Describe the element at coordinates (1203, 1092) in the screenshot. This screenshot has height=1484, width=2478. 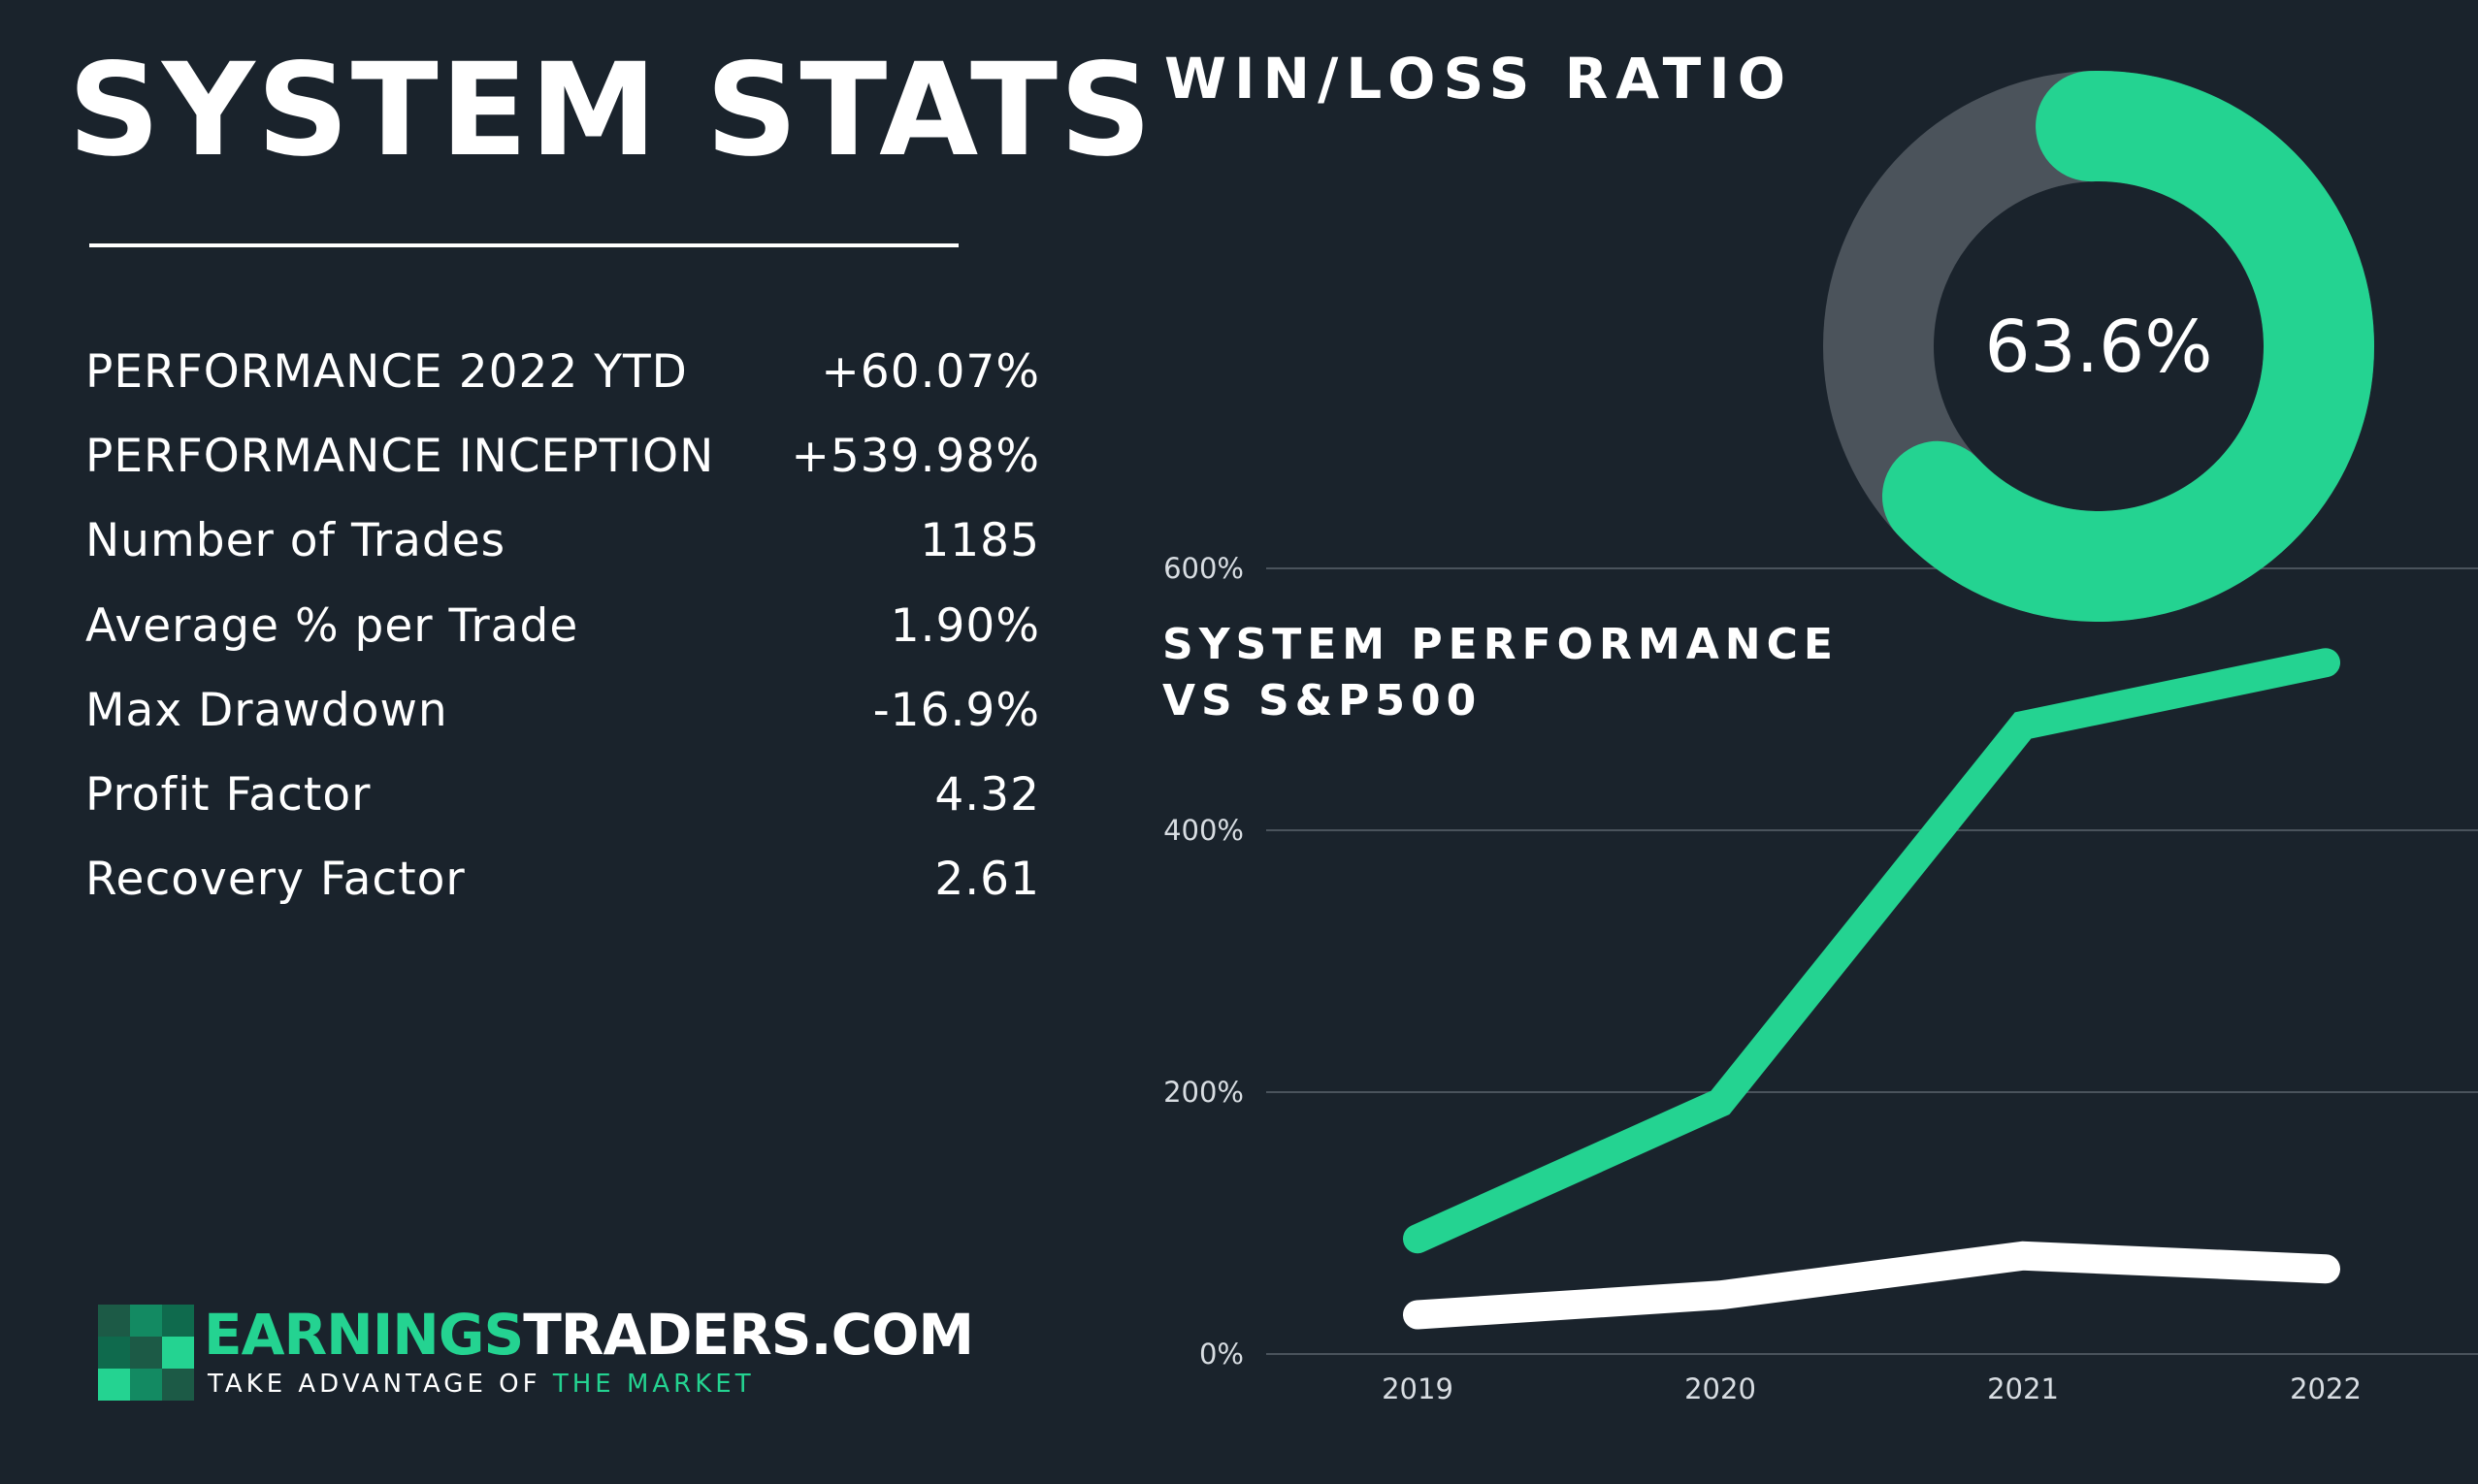
I see `y-tick-label: 200%` at that location.